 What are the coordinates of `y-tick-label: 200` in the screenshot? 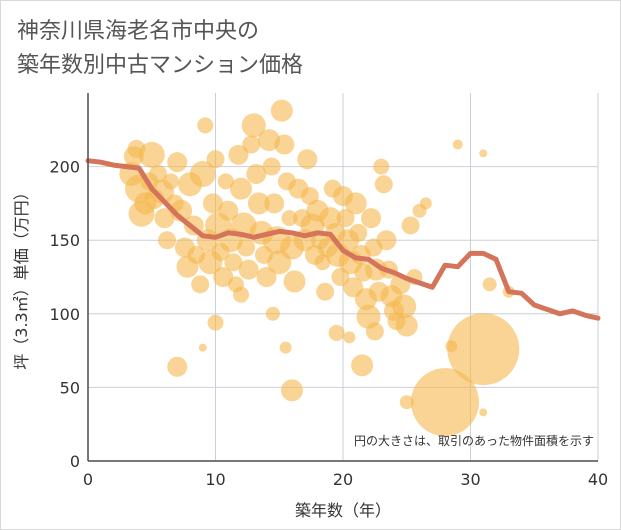 It's located at (64, 167).